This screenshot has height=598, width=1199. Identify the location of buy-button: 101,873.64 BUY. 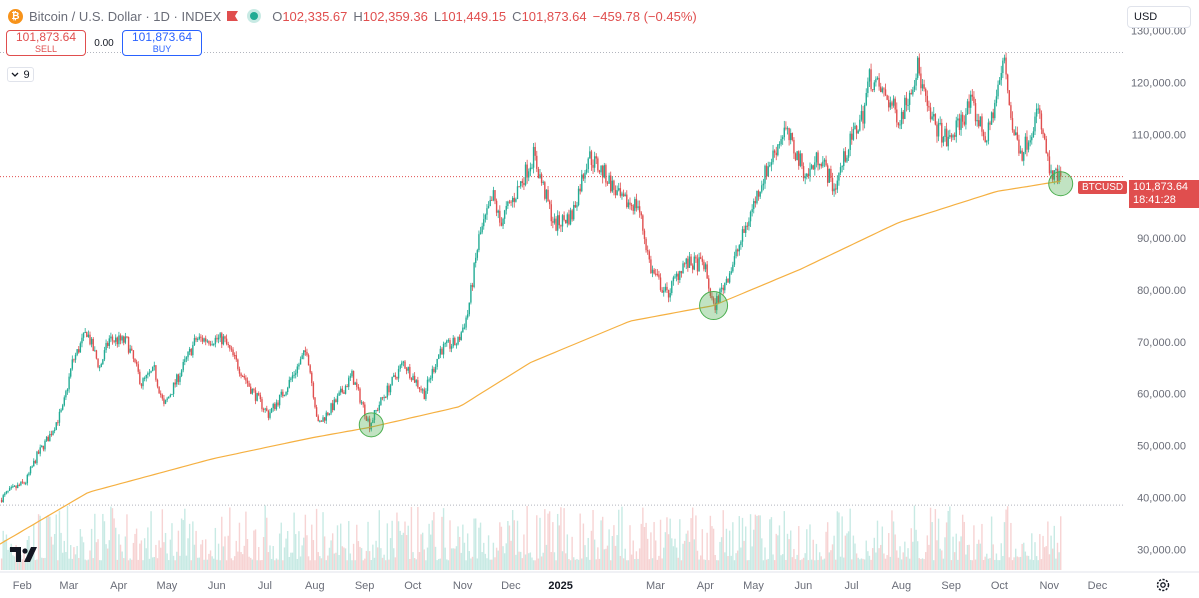
(162, 43).